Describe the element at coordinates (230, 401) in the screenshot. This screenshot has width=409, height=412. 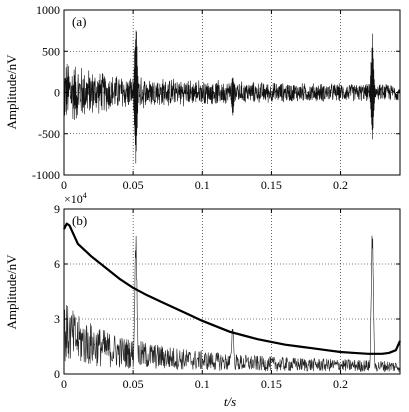
I see `panel-b-xlabel: t/s` at that location.